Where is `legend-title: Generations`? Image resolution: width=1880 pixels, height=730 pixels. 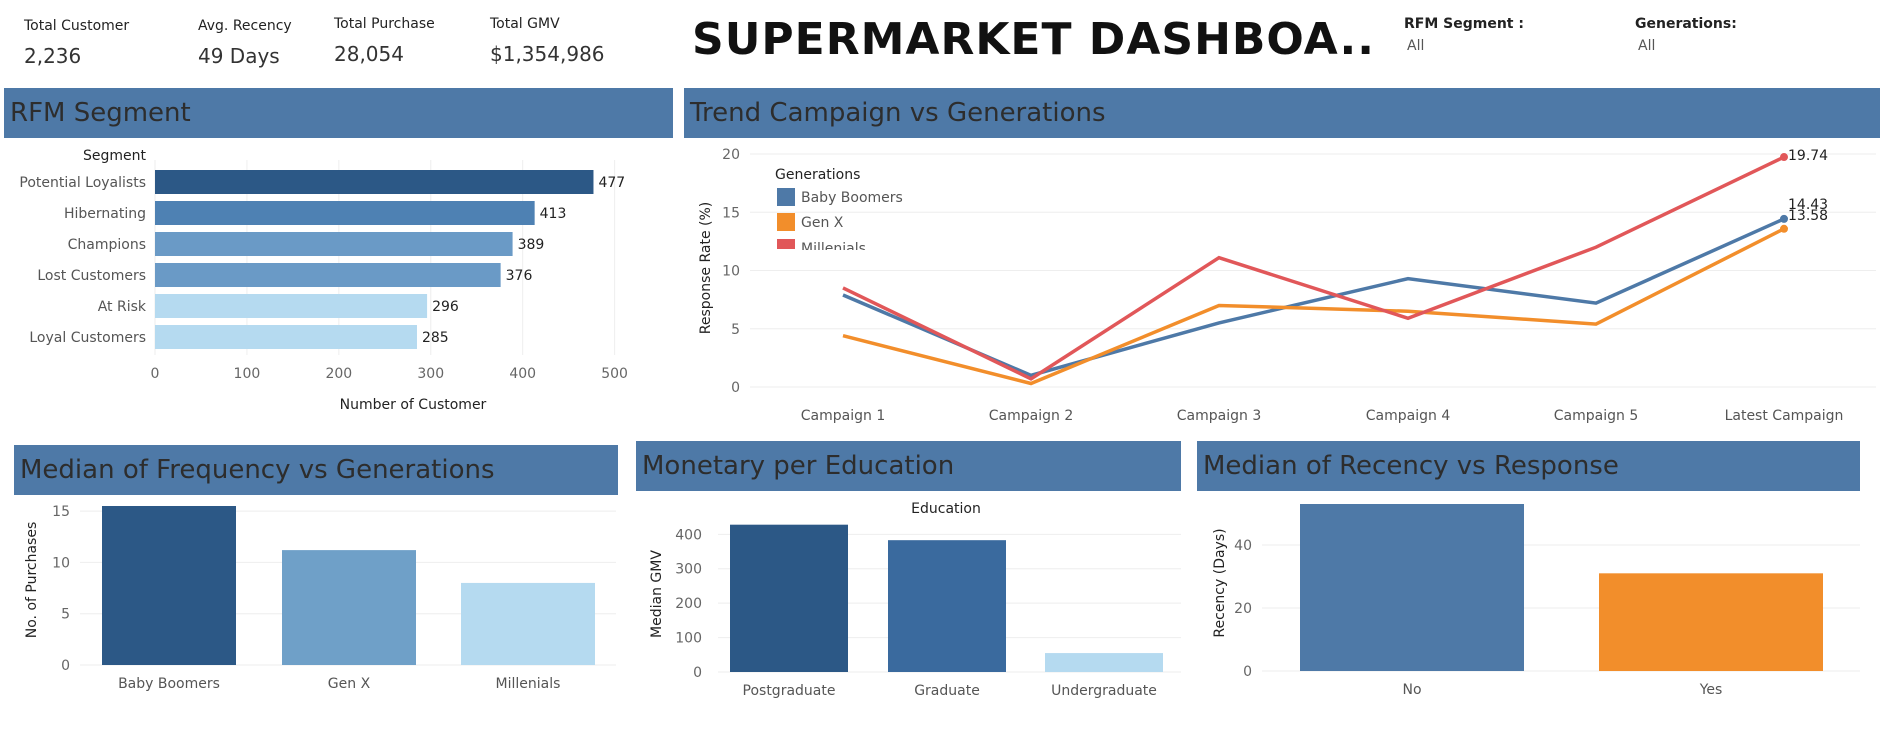
legend-title: Generations is located at coordinates (817, 175).